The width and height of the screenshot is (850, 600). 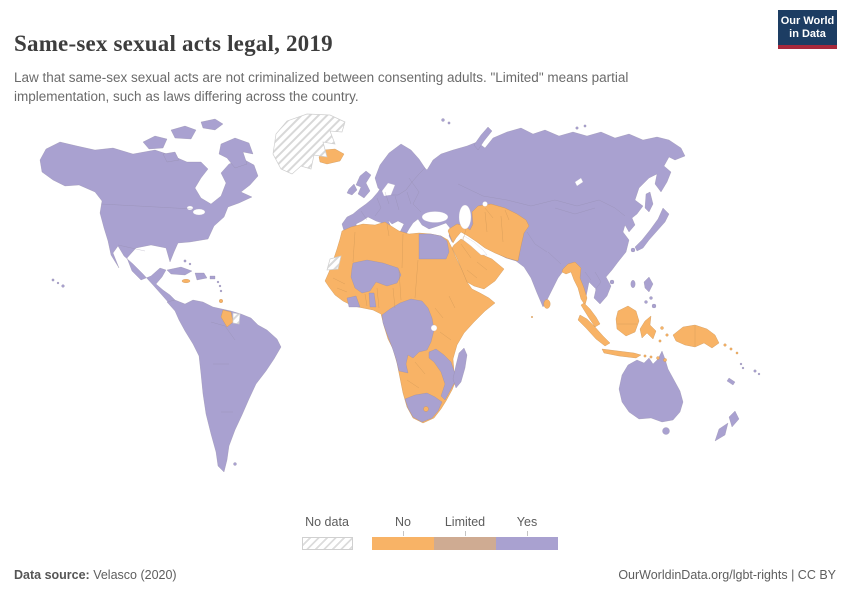 What do you see at coordinates (212, 277) in the screenshot?
I see `region-puerto-rico` at bounding box center [212, 277].